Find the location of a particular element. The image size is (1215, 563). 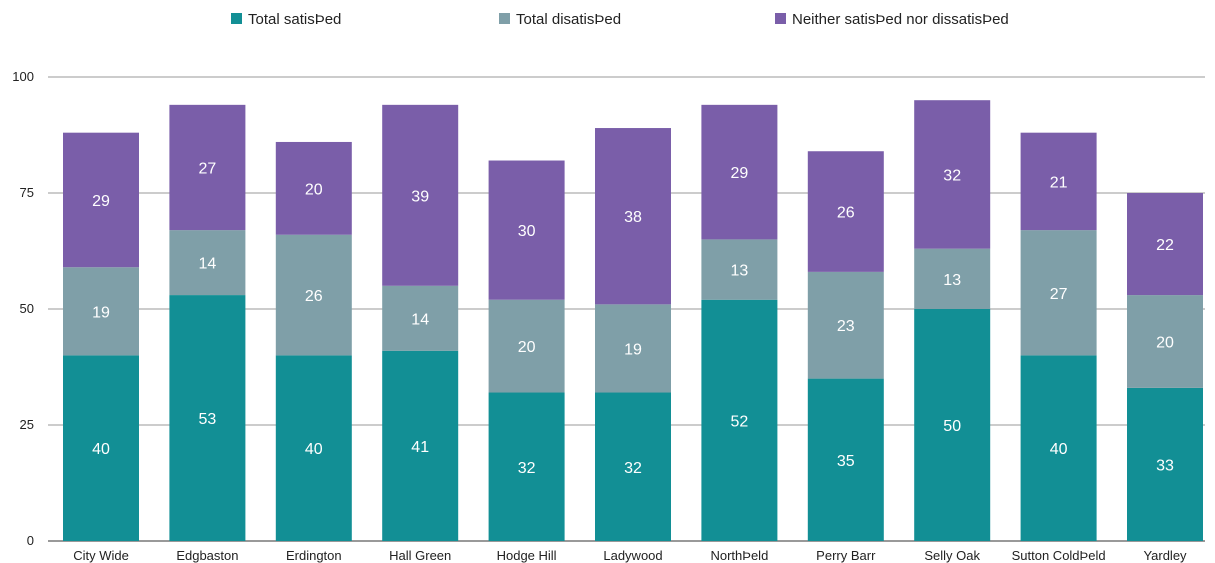

legend-label: Total satisÞed is located at coordinates (294, 19).